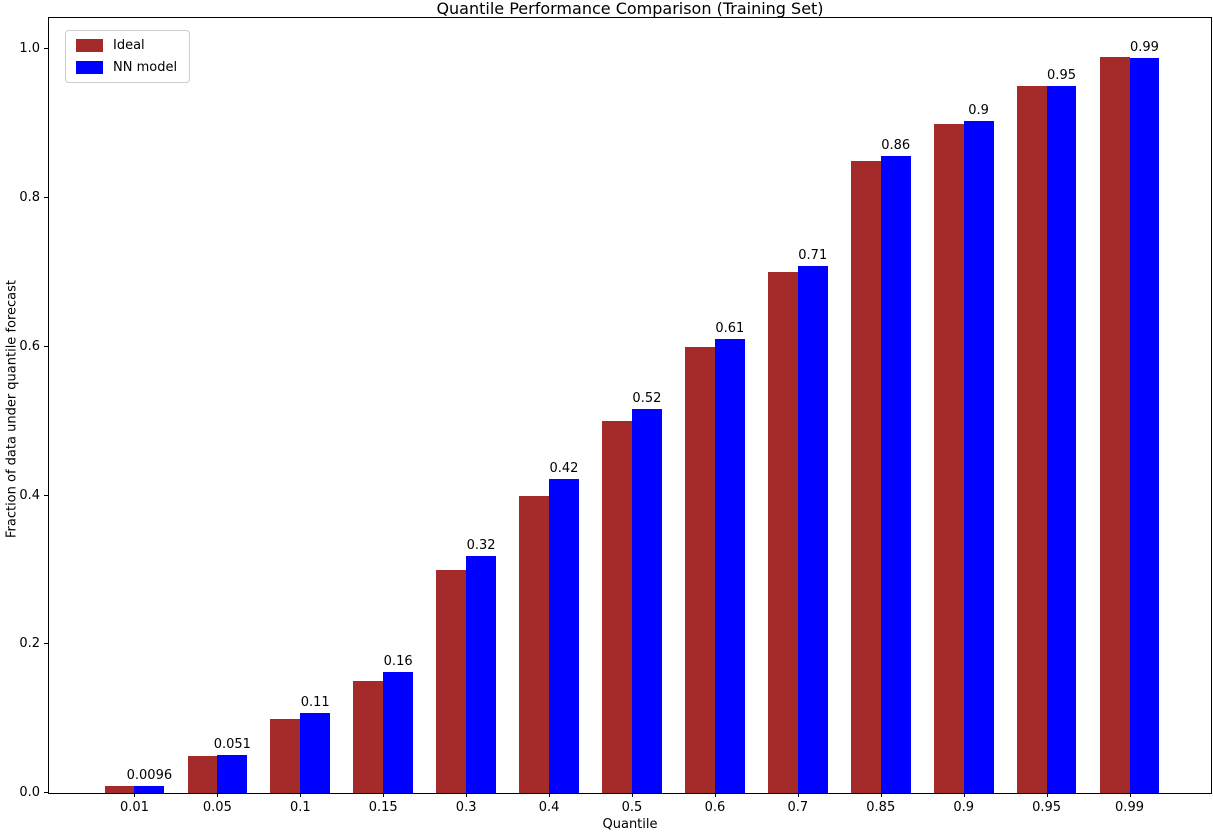 Image resolution: width=1213 pixels, height=835 pixels. What do you see at coordinates (217, 807) in the screenshot?
I see `x-tick-label: 0.05` at bounding box center [217, 807].